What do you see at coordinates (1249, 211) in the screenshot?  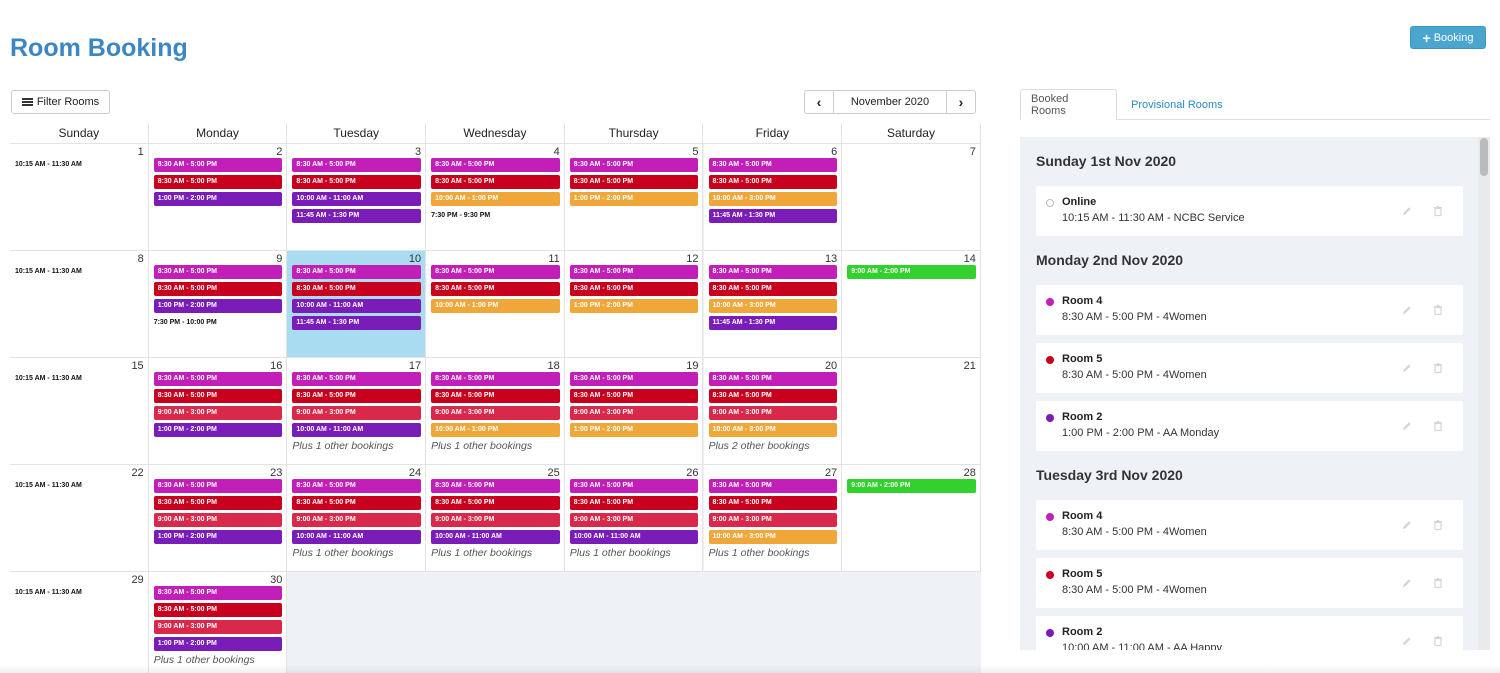 I see `booking-item: Online 10:15 AM - 11:30 AM - NCBC Service` at bounding box center [1249, 211].